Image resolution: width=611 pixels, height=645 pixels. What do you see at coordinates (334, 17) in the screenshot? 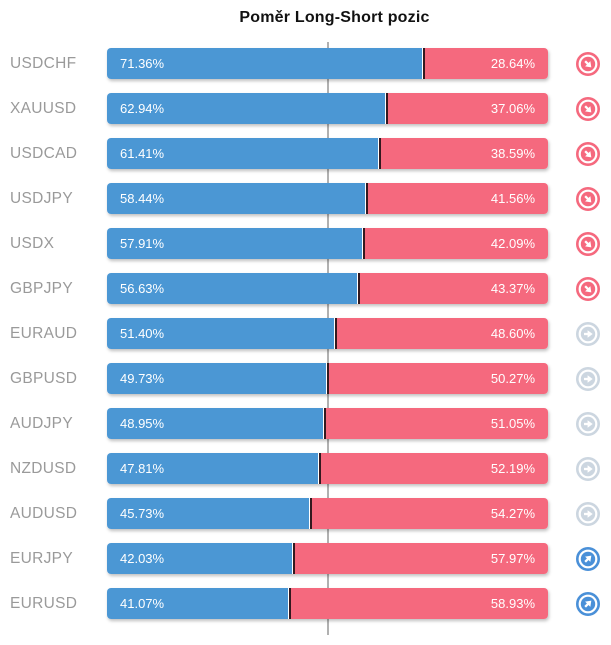
I see `chart-title: Poměr Long-Short pozic` at bounding box center [334, 17].